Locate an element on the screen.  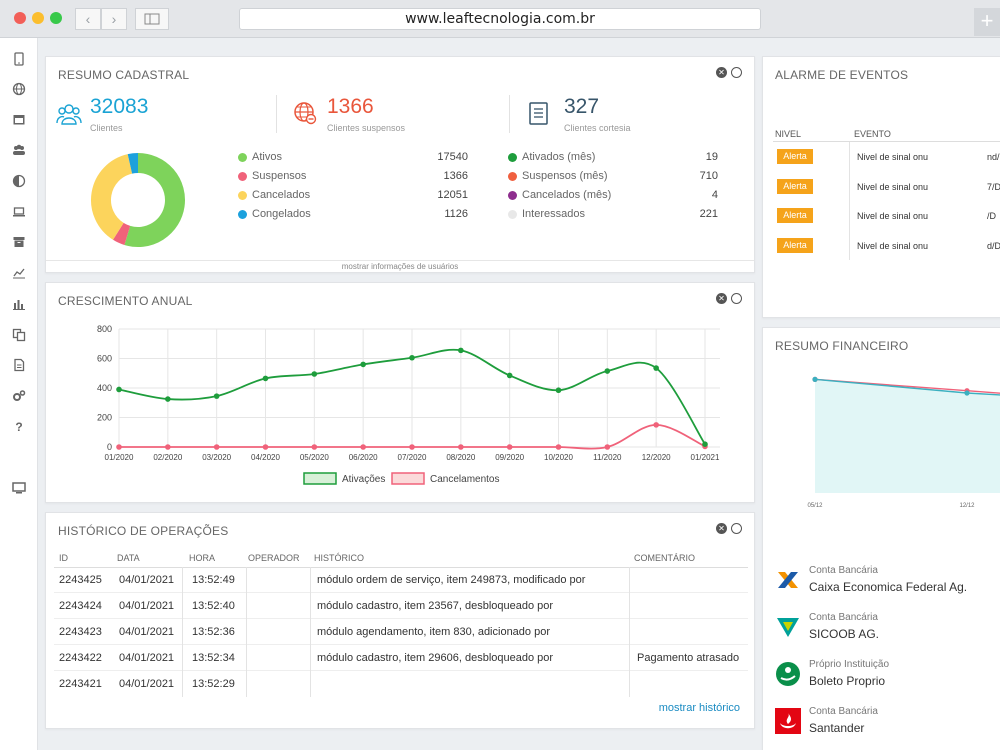
gears-icon is located at coordinates (19, 396).